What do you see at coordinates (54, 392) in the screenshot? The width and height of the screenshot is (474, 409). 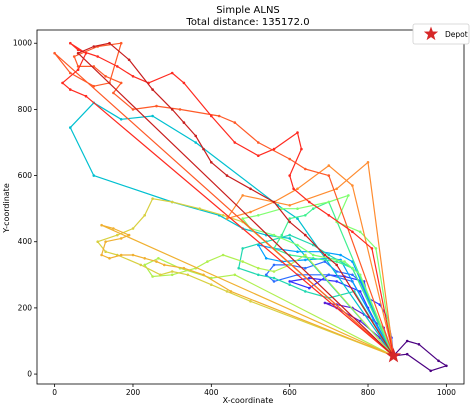 I see `x-tick-label: 0` at bounding box center [54, 392].